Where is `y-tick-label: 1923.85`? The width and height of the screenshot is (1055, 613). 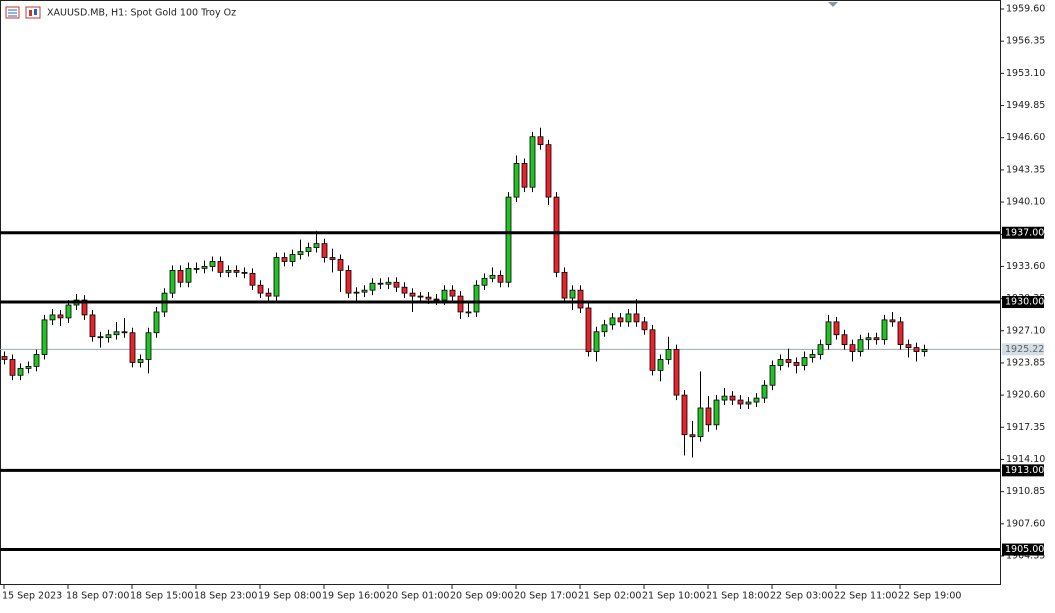
y-tick-label: 1923.85 is located at coordinates (1025, 362).